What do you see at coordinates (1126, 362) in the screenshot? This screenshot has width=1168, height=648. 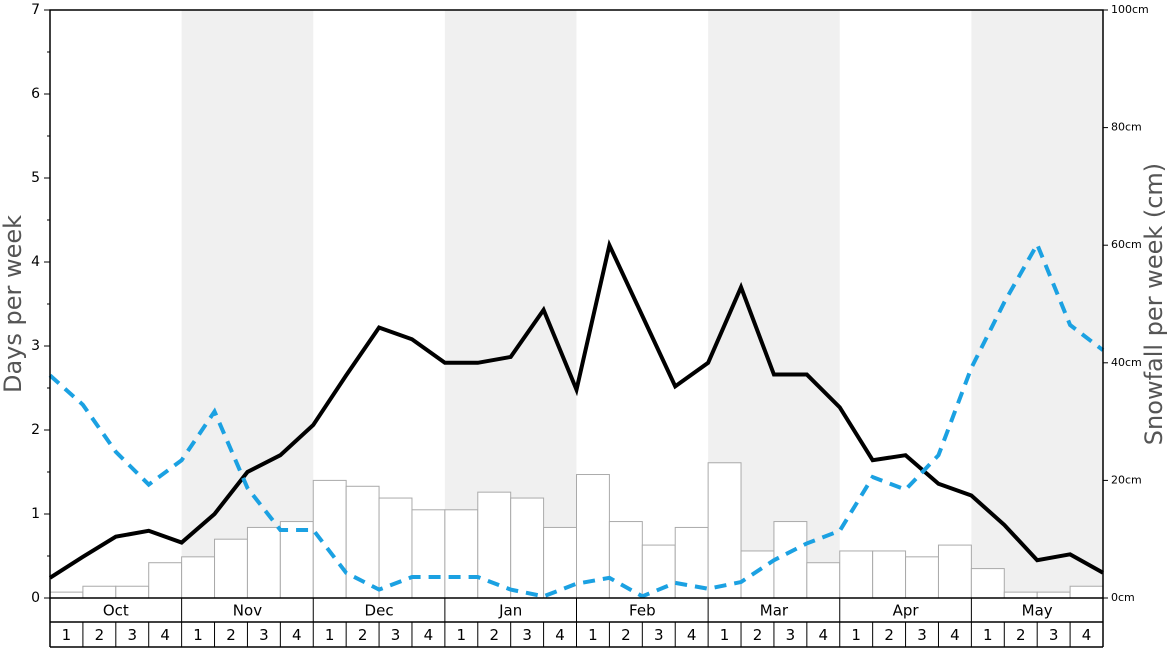 I see `y2-tick-label: 40cm` at bounding box center [1126, 362].